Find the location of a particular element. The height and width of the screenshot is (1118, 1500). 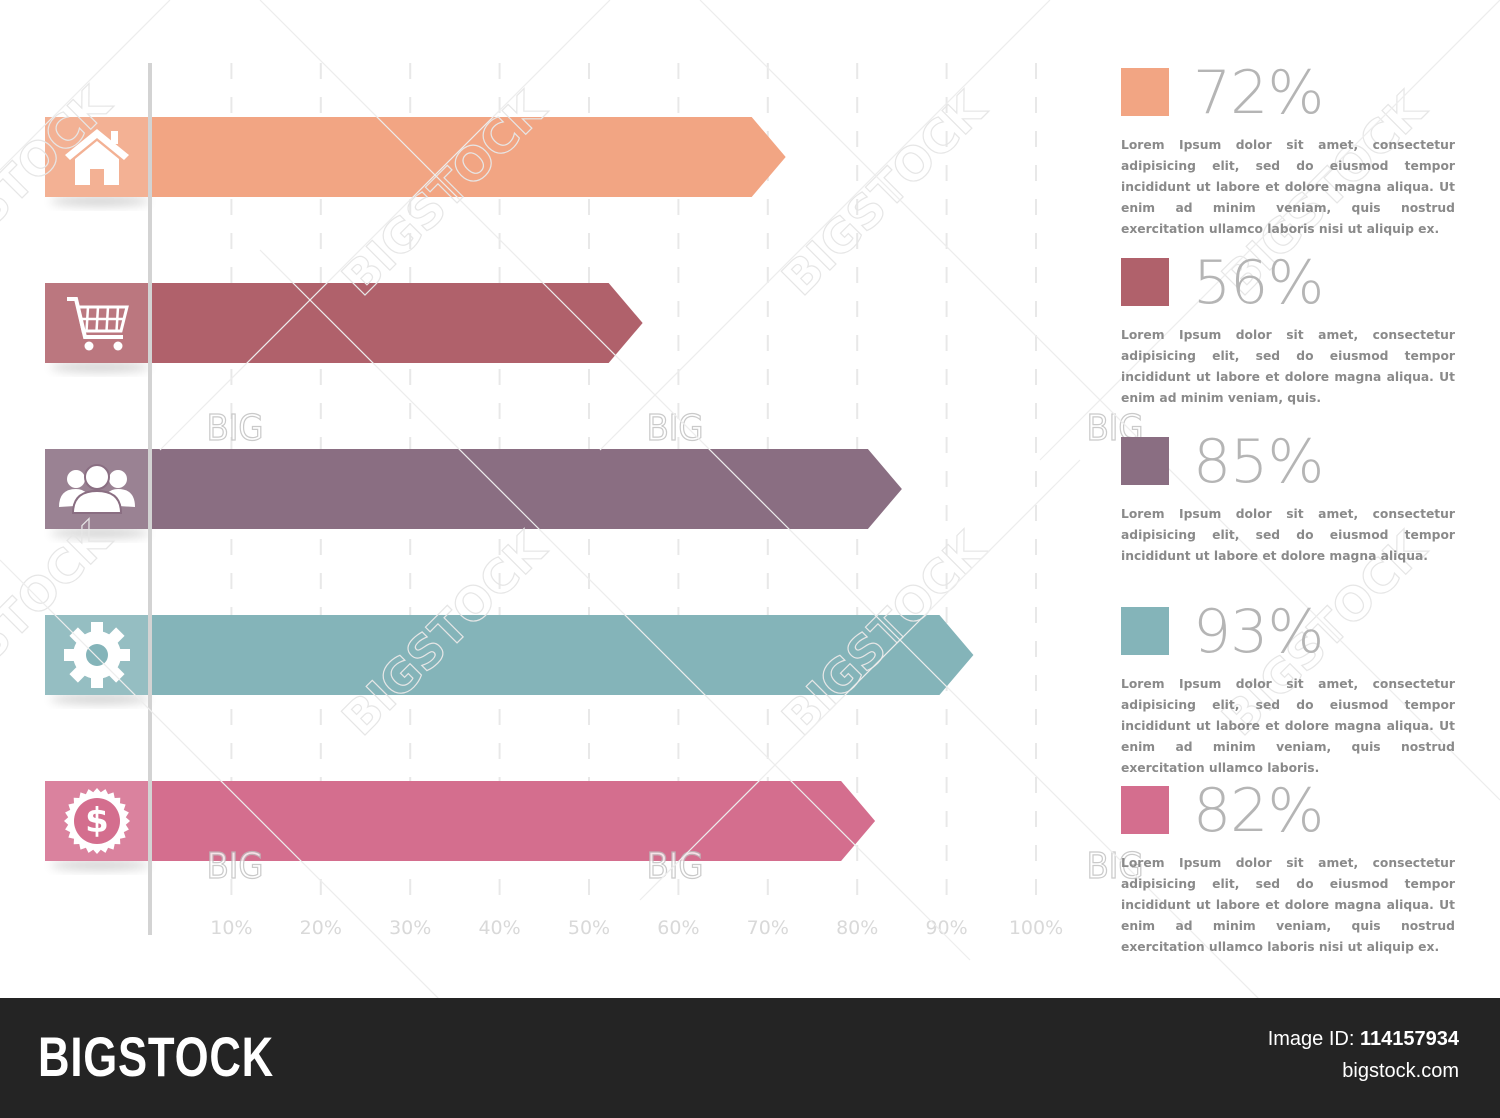

x-tick-label: 100% is located at coordinates (1036, 928).